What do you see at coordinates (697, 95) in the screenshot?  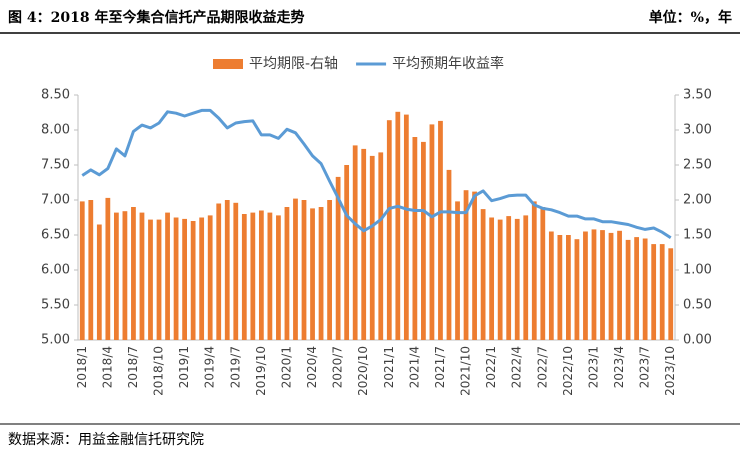 I see `y2-tick-label: 3.50` at bounding box center [697, 95].